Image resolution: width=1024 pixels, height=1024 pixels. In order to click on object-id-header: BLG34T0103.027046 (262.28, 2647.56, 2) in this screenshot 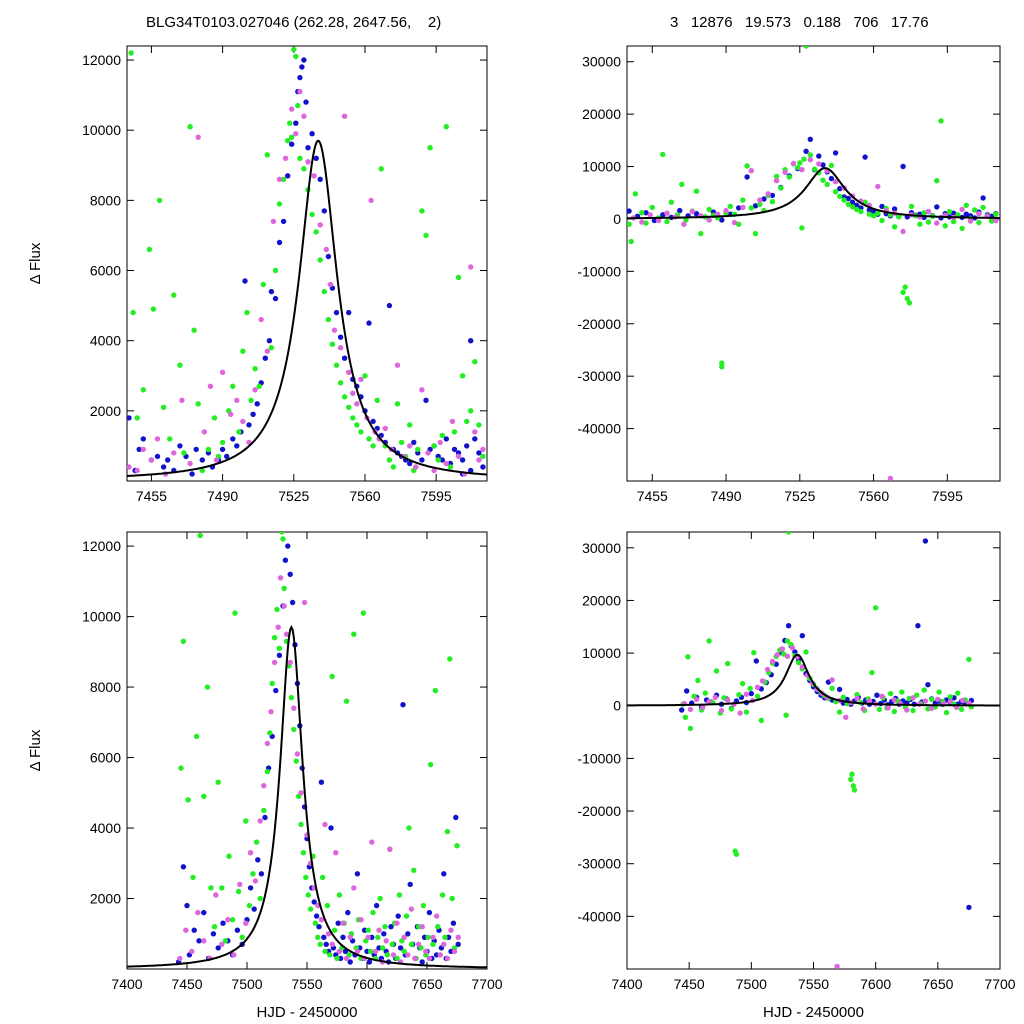, I will do `click(294, 22)`.